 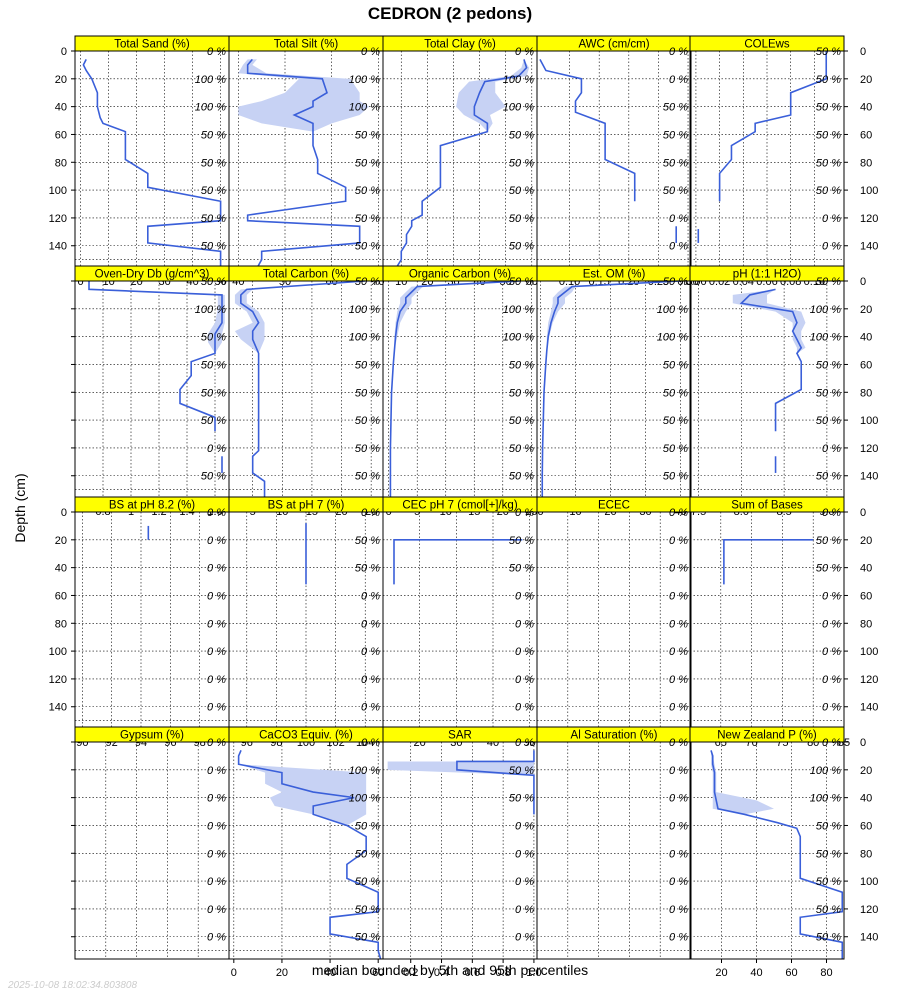 What do you see at coordinates (614, 506) in the screenshot?
I see `panel-title: ECEC` at bounding box center [614, 506].